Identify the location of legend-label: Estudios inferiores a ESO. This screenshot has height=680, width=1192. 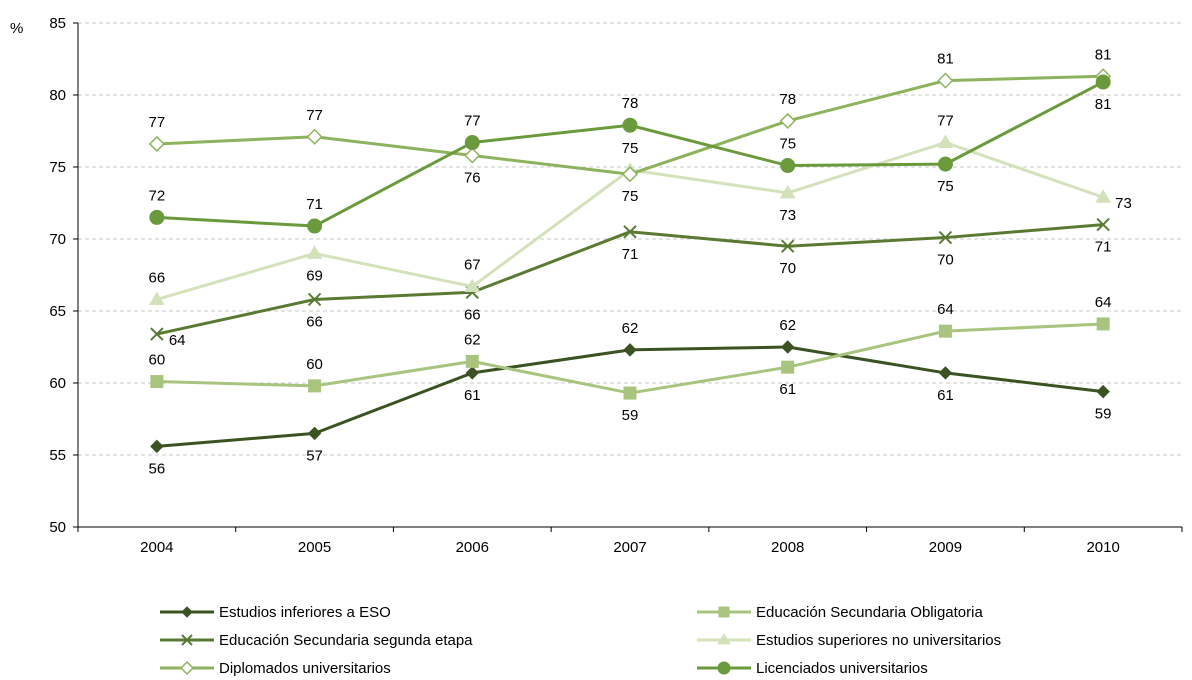
(305, 612).